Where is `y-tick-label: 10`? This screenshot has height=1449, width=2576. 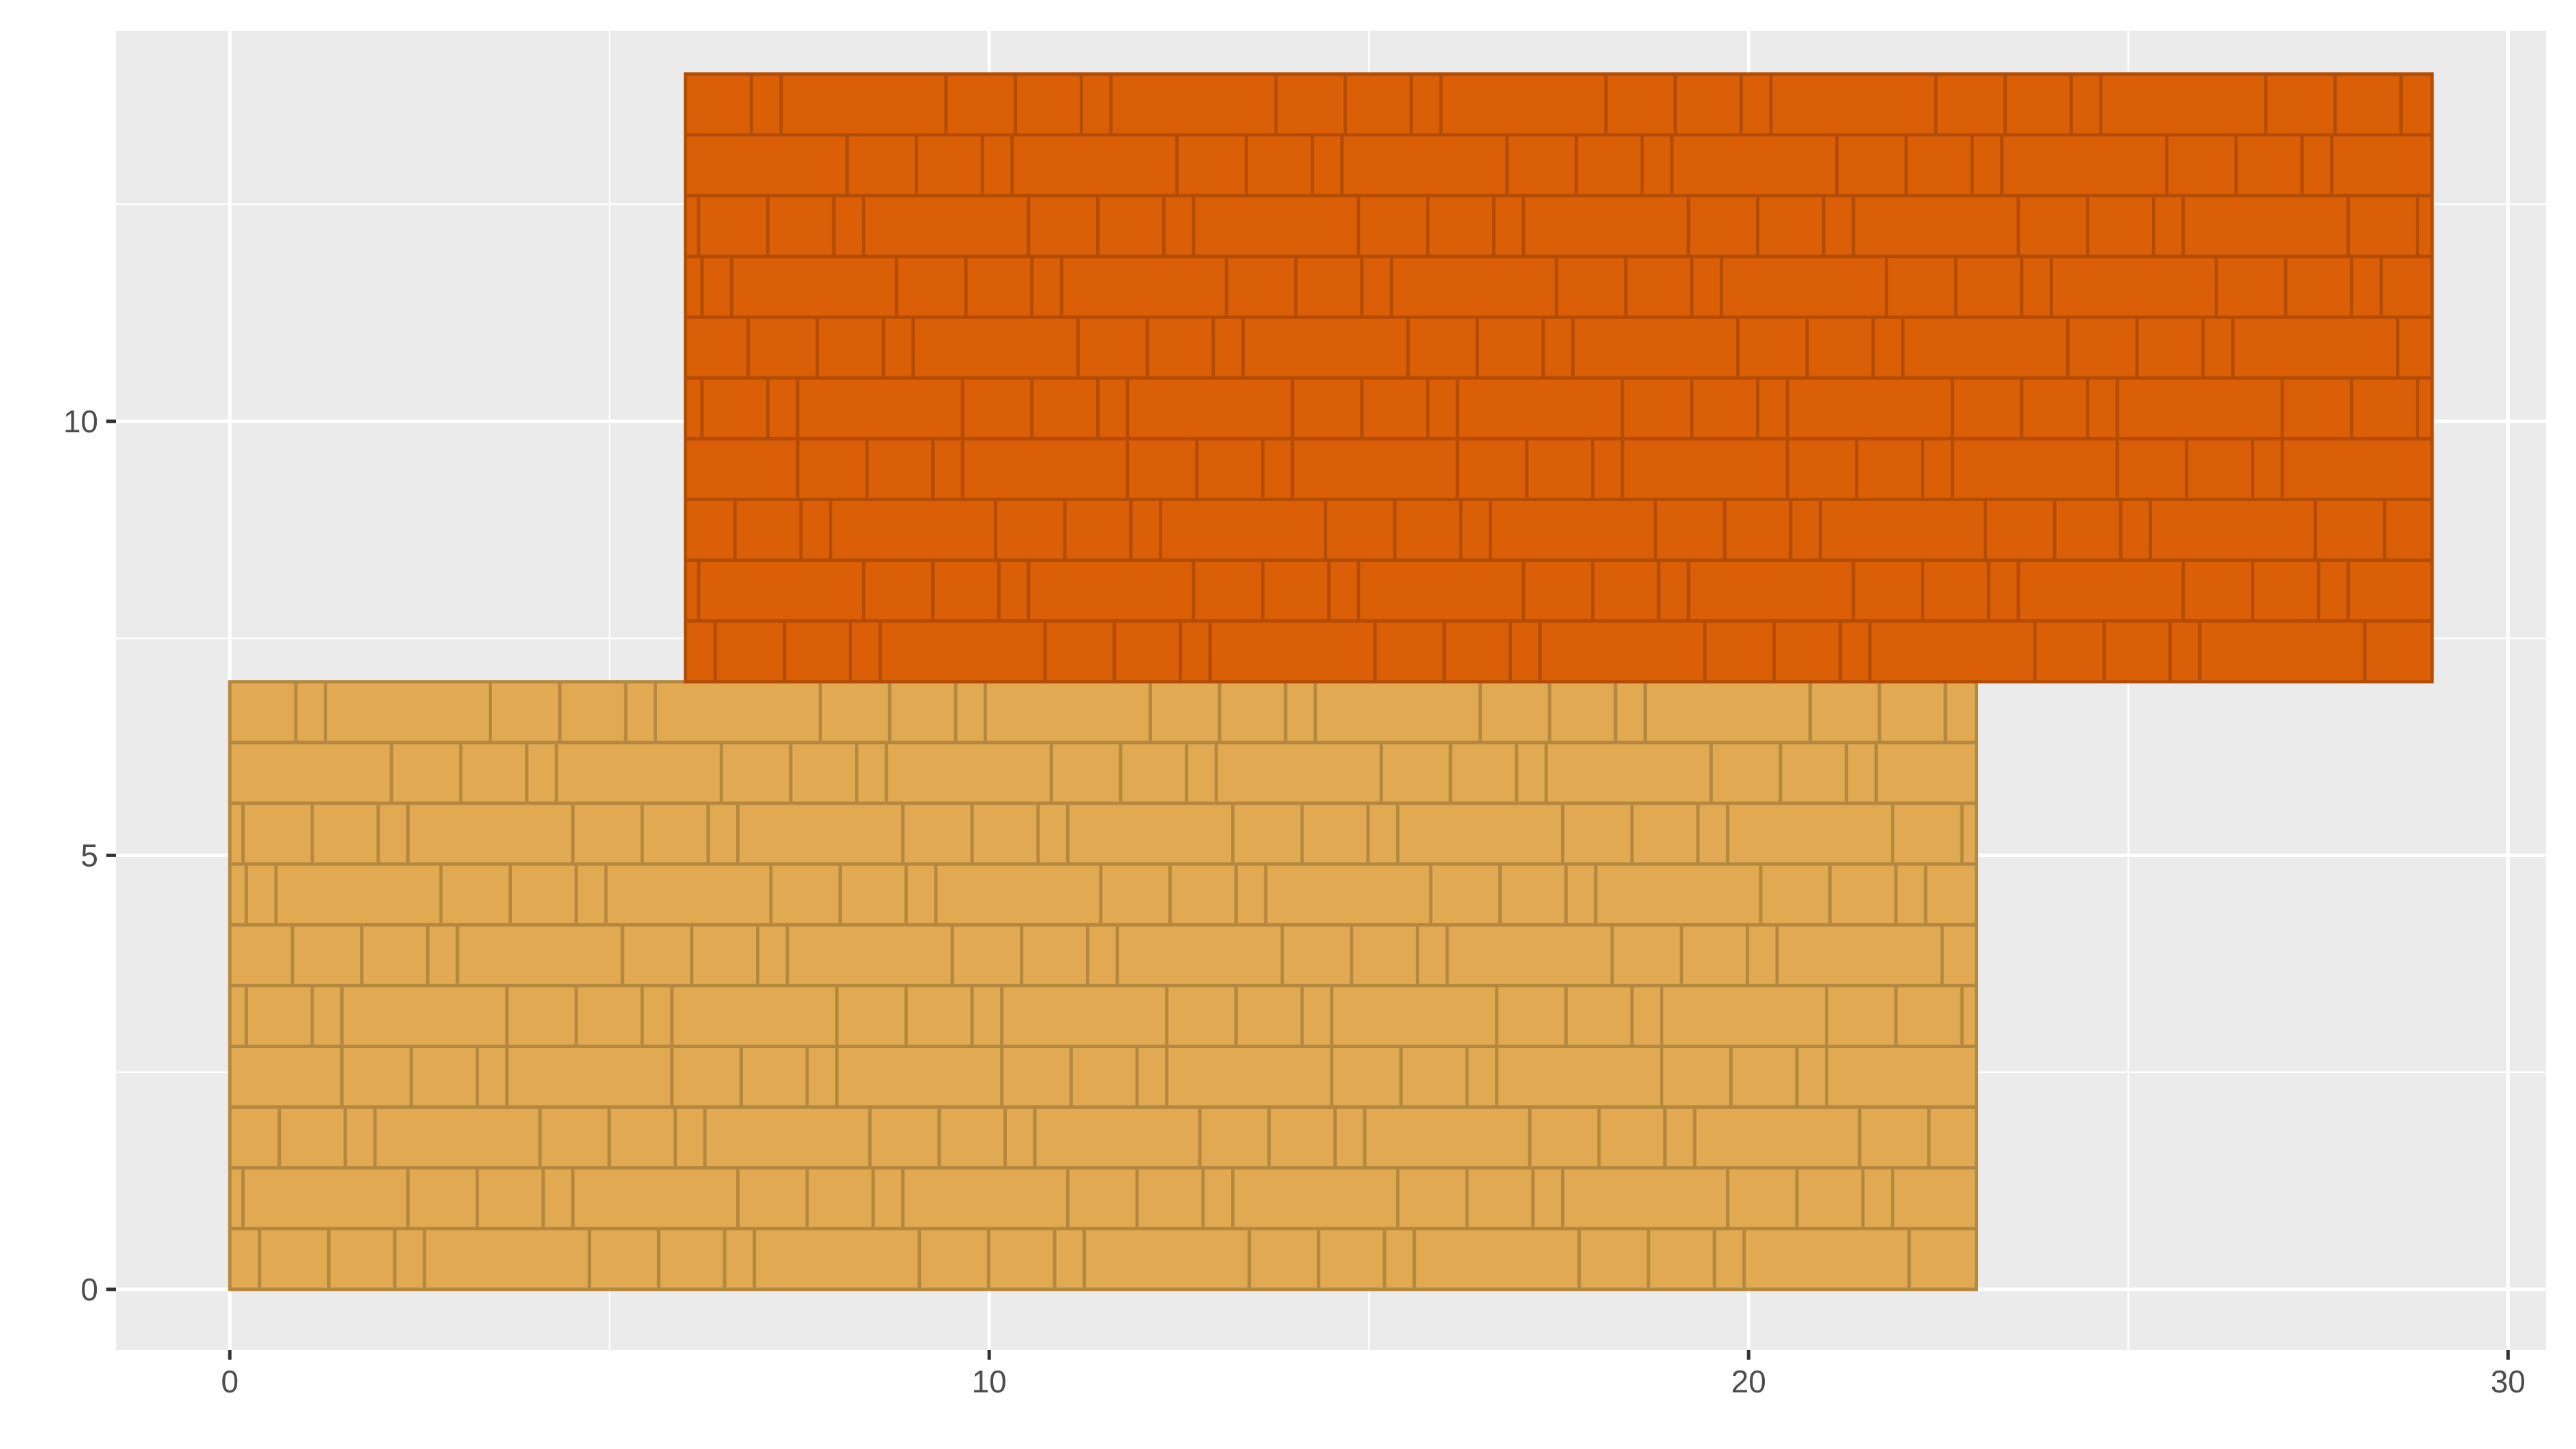
y-tick-label: 10 is located at coordinates (80, 421).